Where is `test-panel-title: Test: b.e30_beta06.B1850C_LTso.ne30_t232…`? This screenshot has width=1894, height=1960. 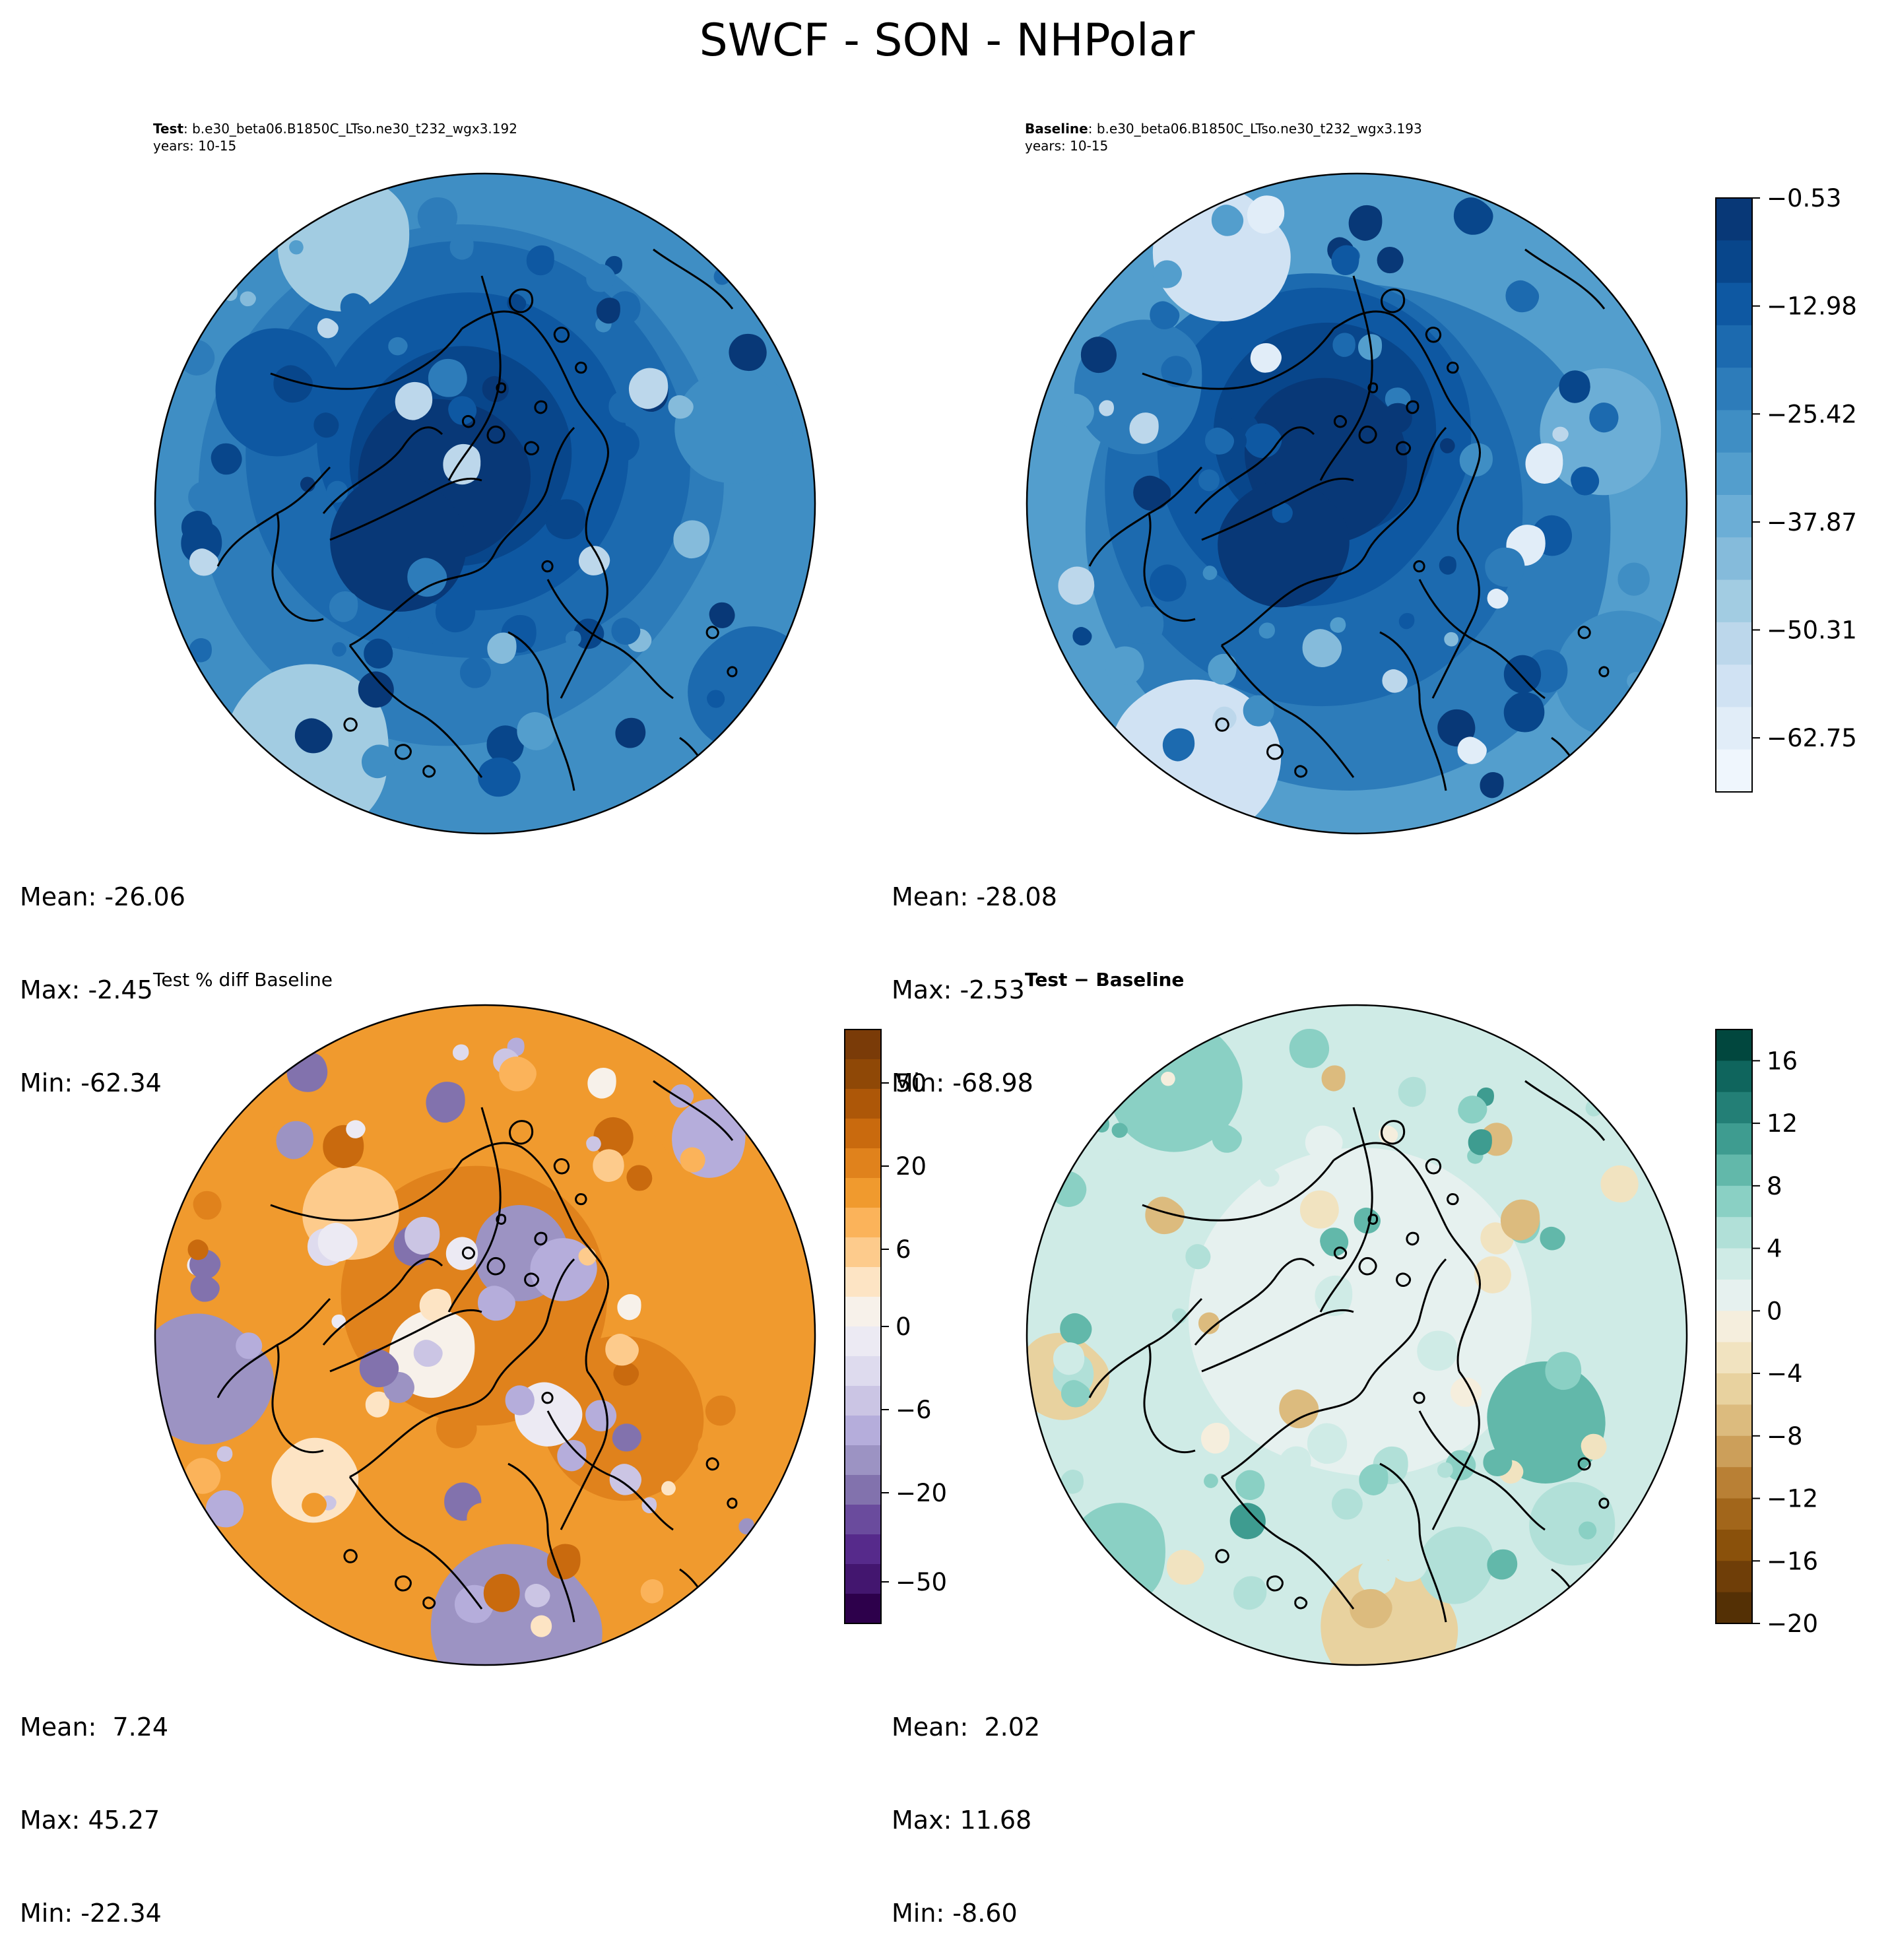 test-panel-title: Test: b.e30_beta06.B1850C_LTso.ne30_t232… is located at coordinates (335, 128).